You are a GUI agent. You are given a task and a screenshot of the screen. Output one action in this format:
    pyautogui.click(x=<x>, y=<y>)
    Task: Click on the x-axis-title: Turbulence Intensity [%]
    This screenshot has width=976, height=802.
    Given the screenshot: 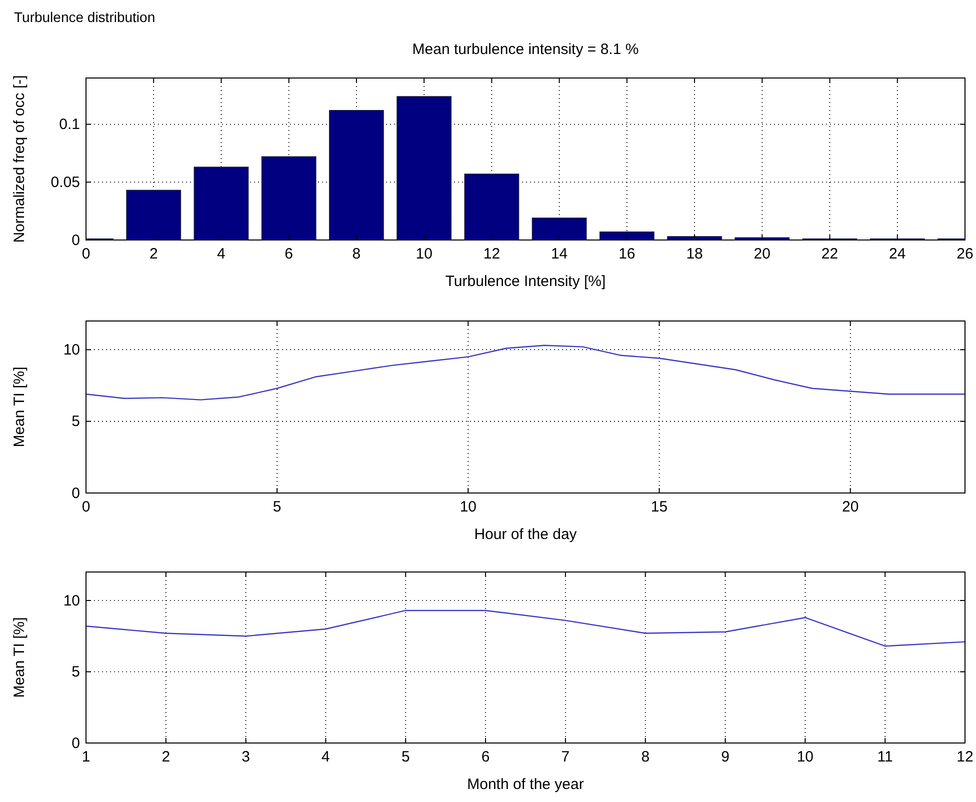 What is the action you would take?
    pyautogui.click(x=525, y=281)
    